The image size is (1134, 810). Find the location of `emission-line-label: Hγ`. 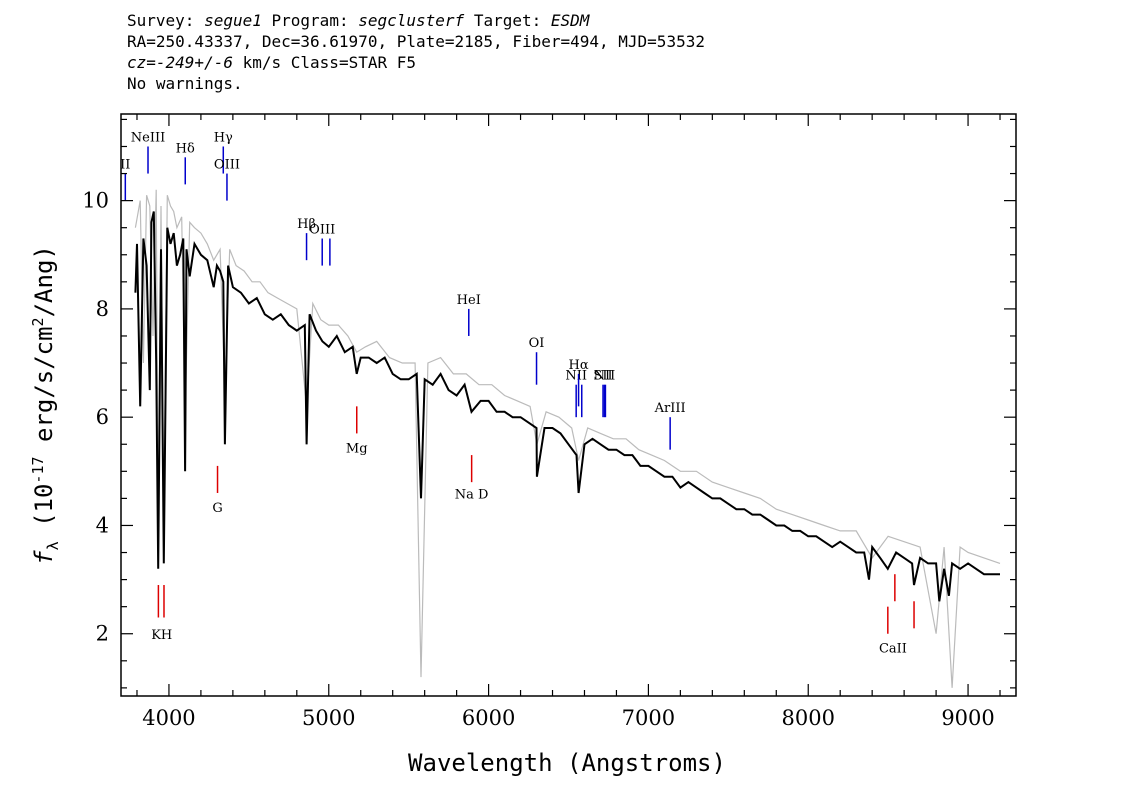

emission-line-label: Hγ is located at coordinates (223, 137).